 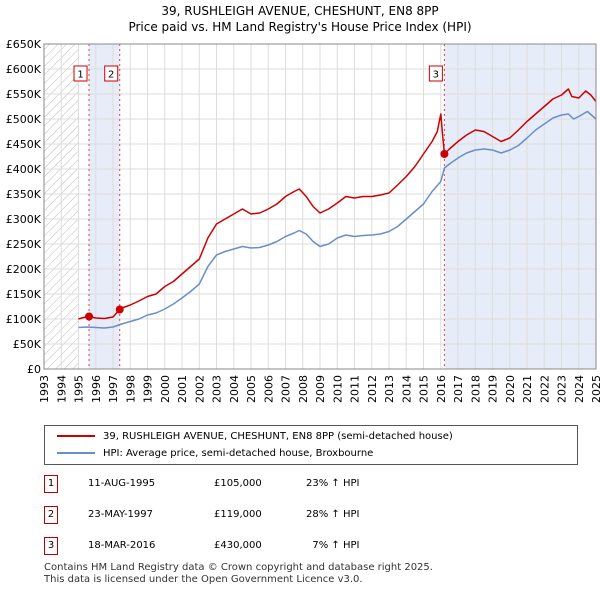 I want to click on event-label: 3, so click(x=436, y=75).